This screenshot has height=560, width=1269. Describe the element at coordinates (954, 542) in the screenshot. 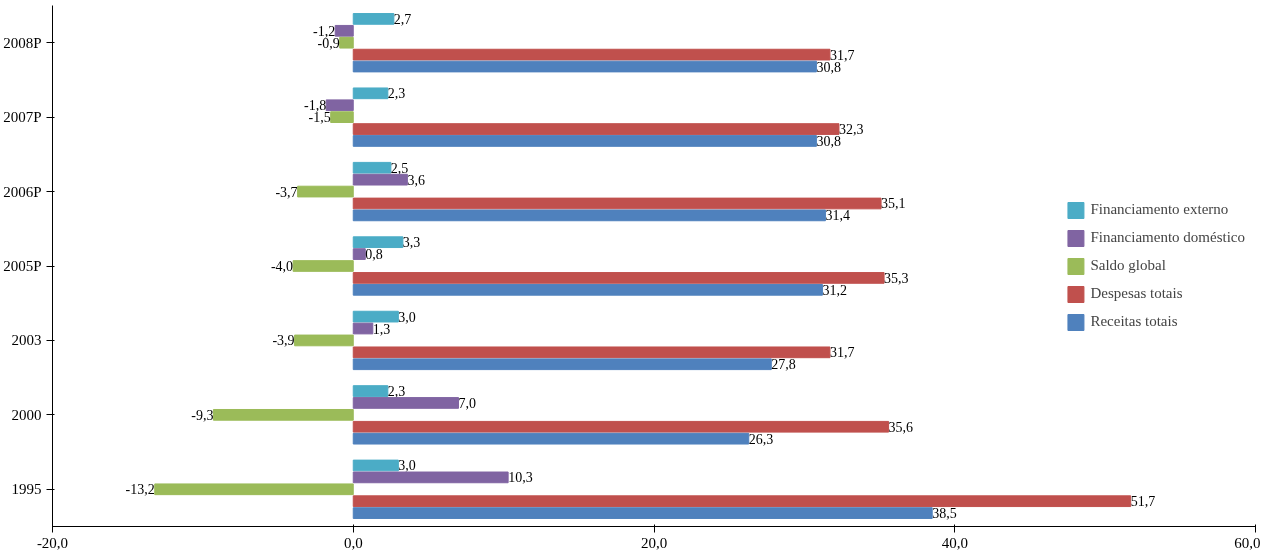

I see `x-tick-label: 40,0` at that location.